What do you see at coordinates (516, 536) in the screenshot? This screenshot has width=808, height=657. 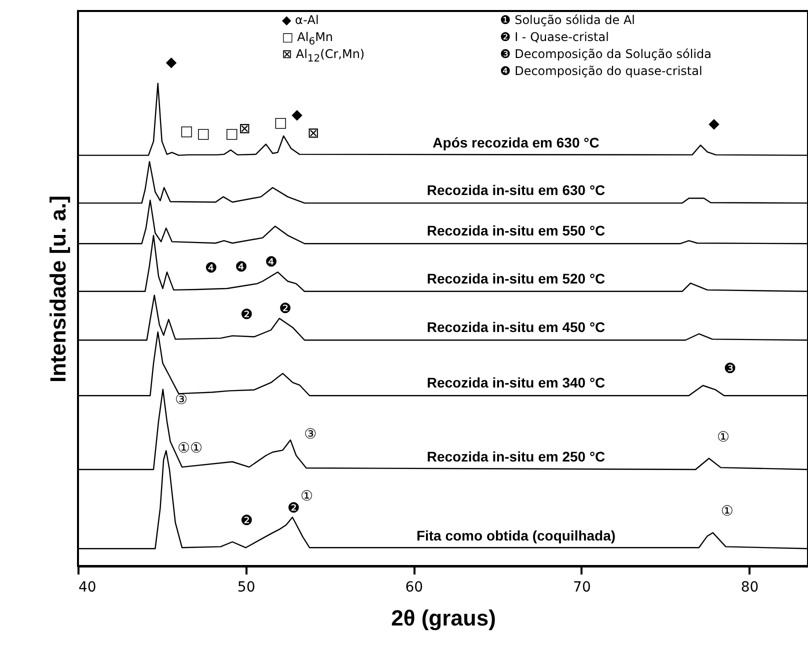 I see `series-label: Fita como obtida (coquilhada)` at bounding box center [516, 536].